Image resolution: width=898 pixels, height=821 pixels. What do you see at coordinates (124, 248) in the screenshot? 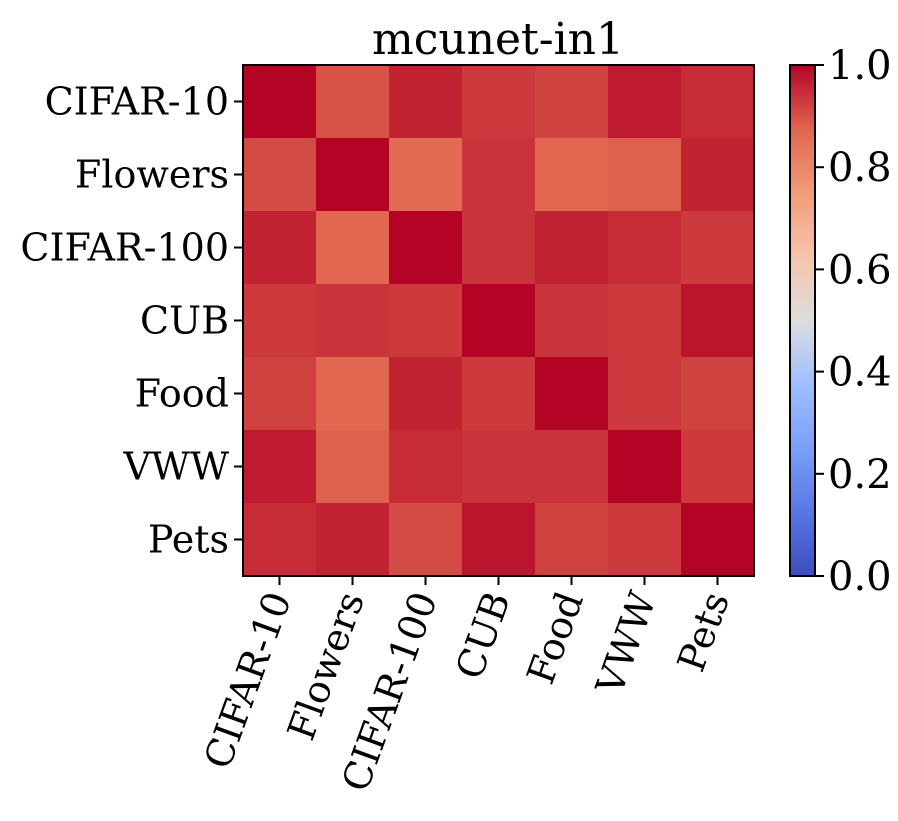
I see `y-tick-label: CIFAR-100` at bounding box center [124, 248].